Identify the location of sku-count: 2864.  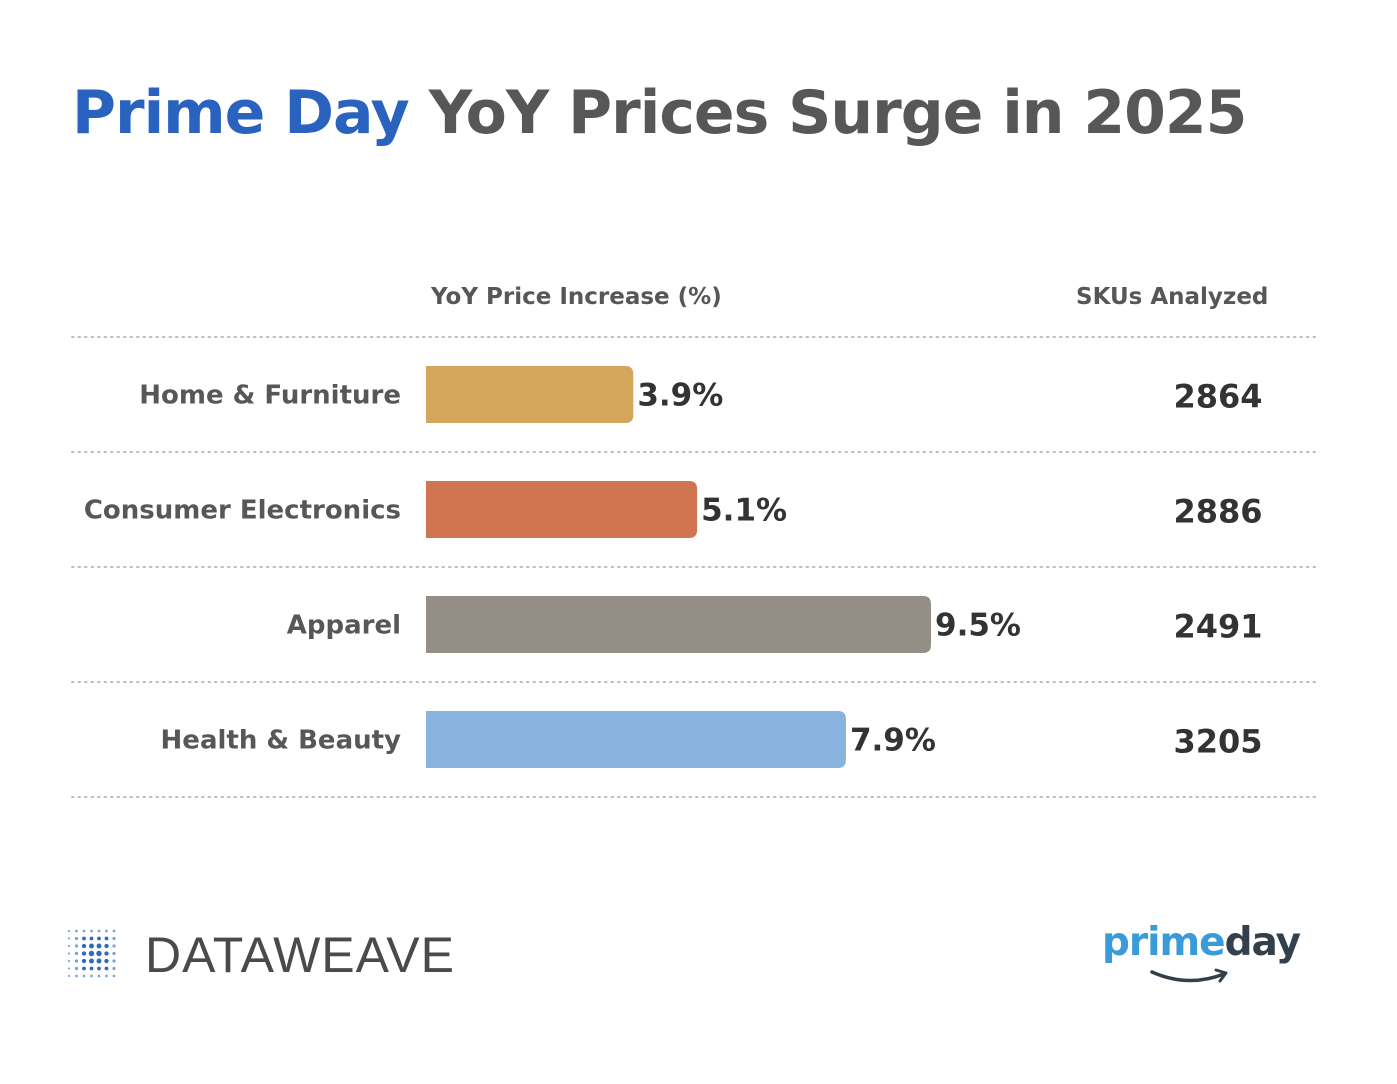
(1217, 397).